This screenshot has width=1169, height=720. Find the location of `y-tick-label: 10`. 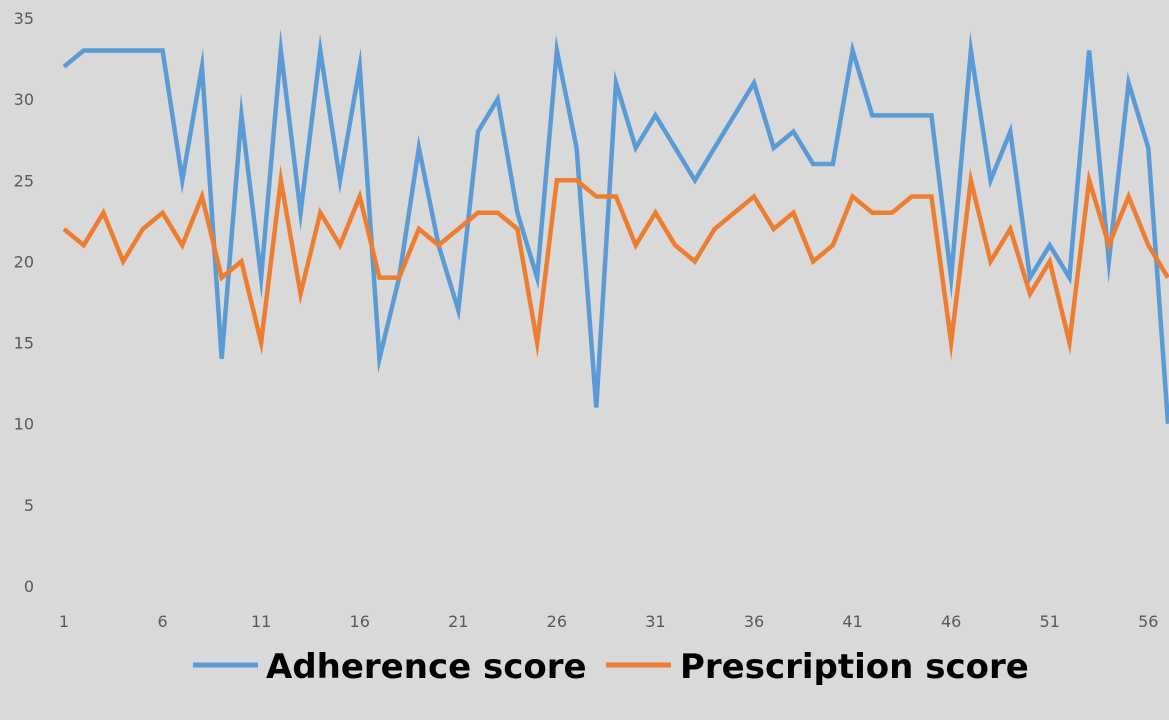

y-tick-label: 10 is located at coordinates (24, 424).